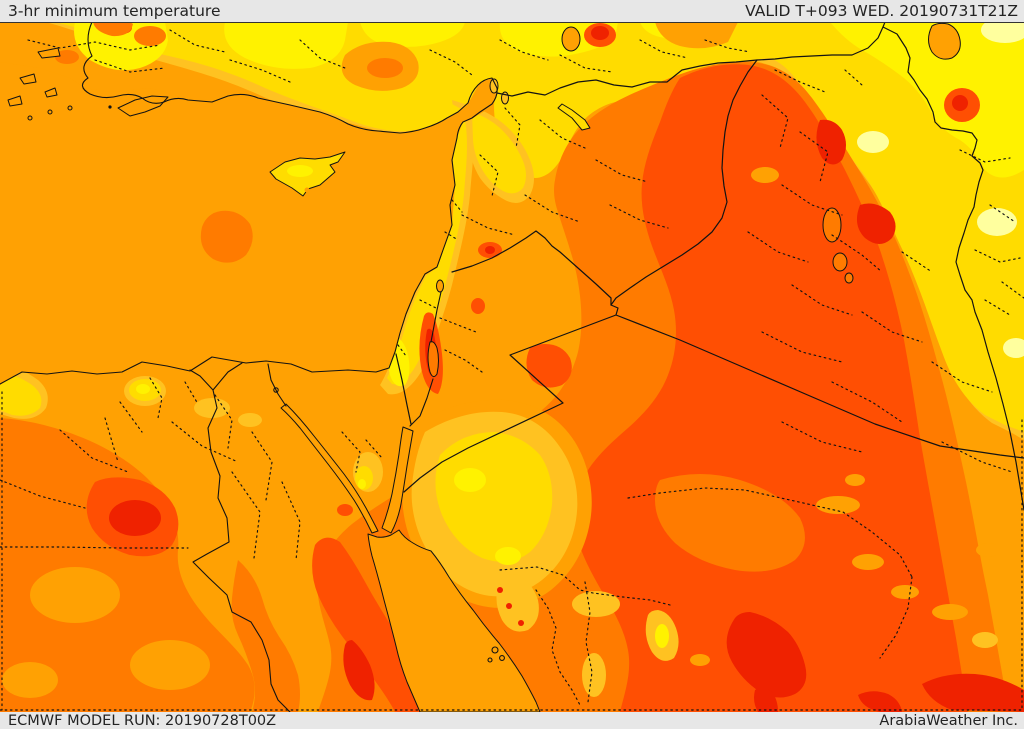 The width and height of the screenshot is (1024, 729). I want to click on lake-urmia, so click(944, 41).